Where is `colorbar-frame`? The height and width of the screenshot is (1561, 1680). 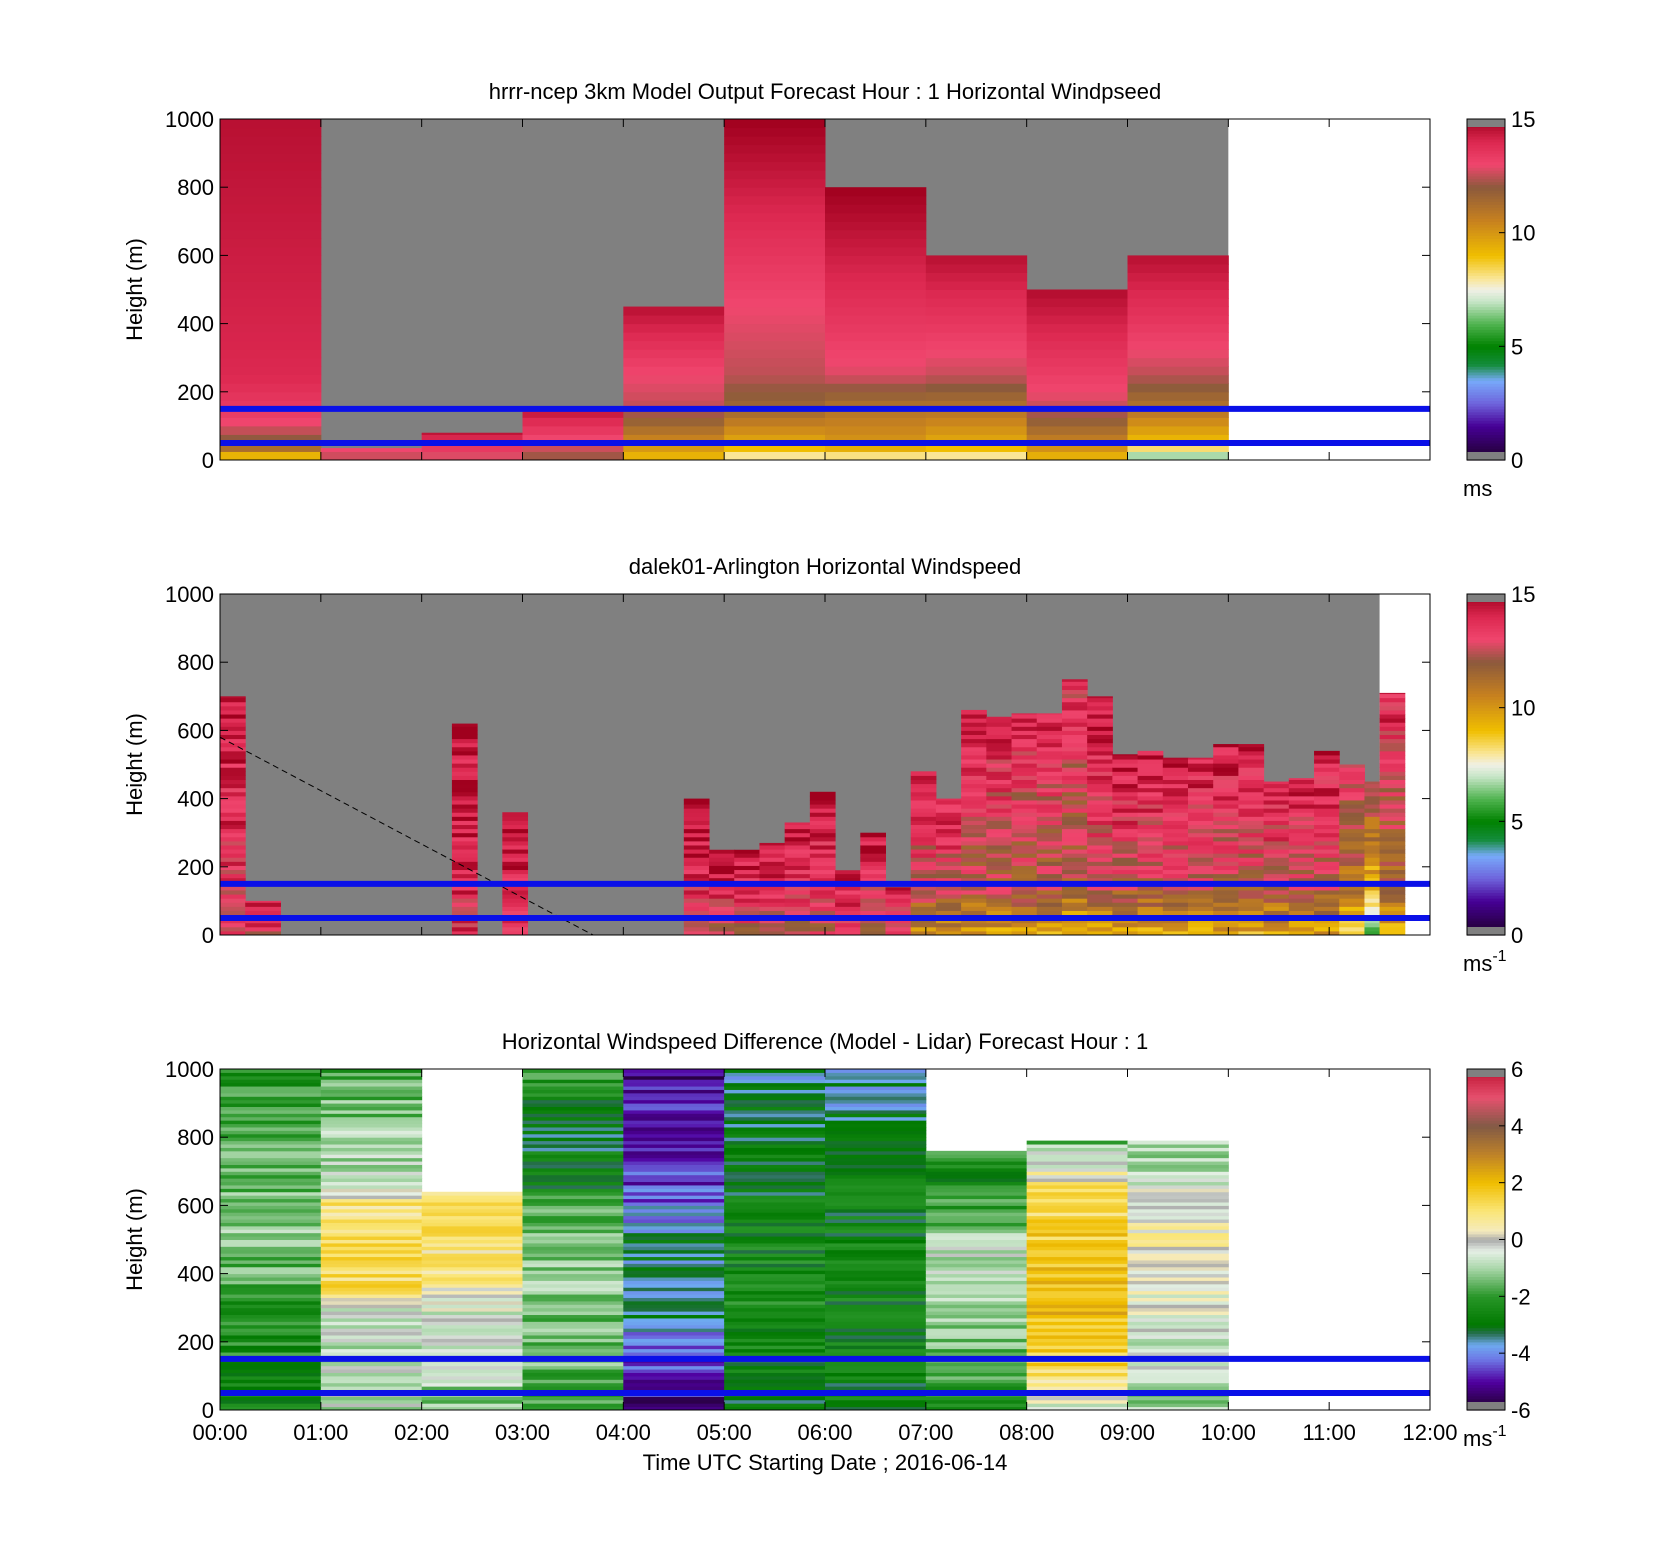
colorbar-frame is located at coordinates (1486, 289).